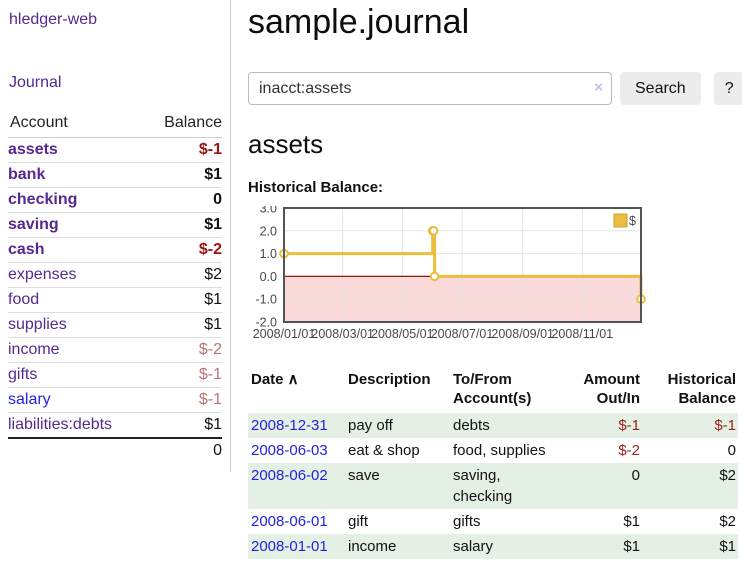  What do you see at coordinates (115, 375) in the screenshot?
I see `account-row: gifts $-1` at bounding box center [115, 375].